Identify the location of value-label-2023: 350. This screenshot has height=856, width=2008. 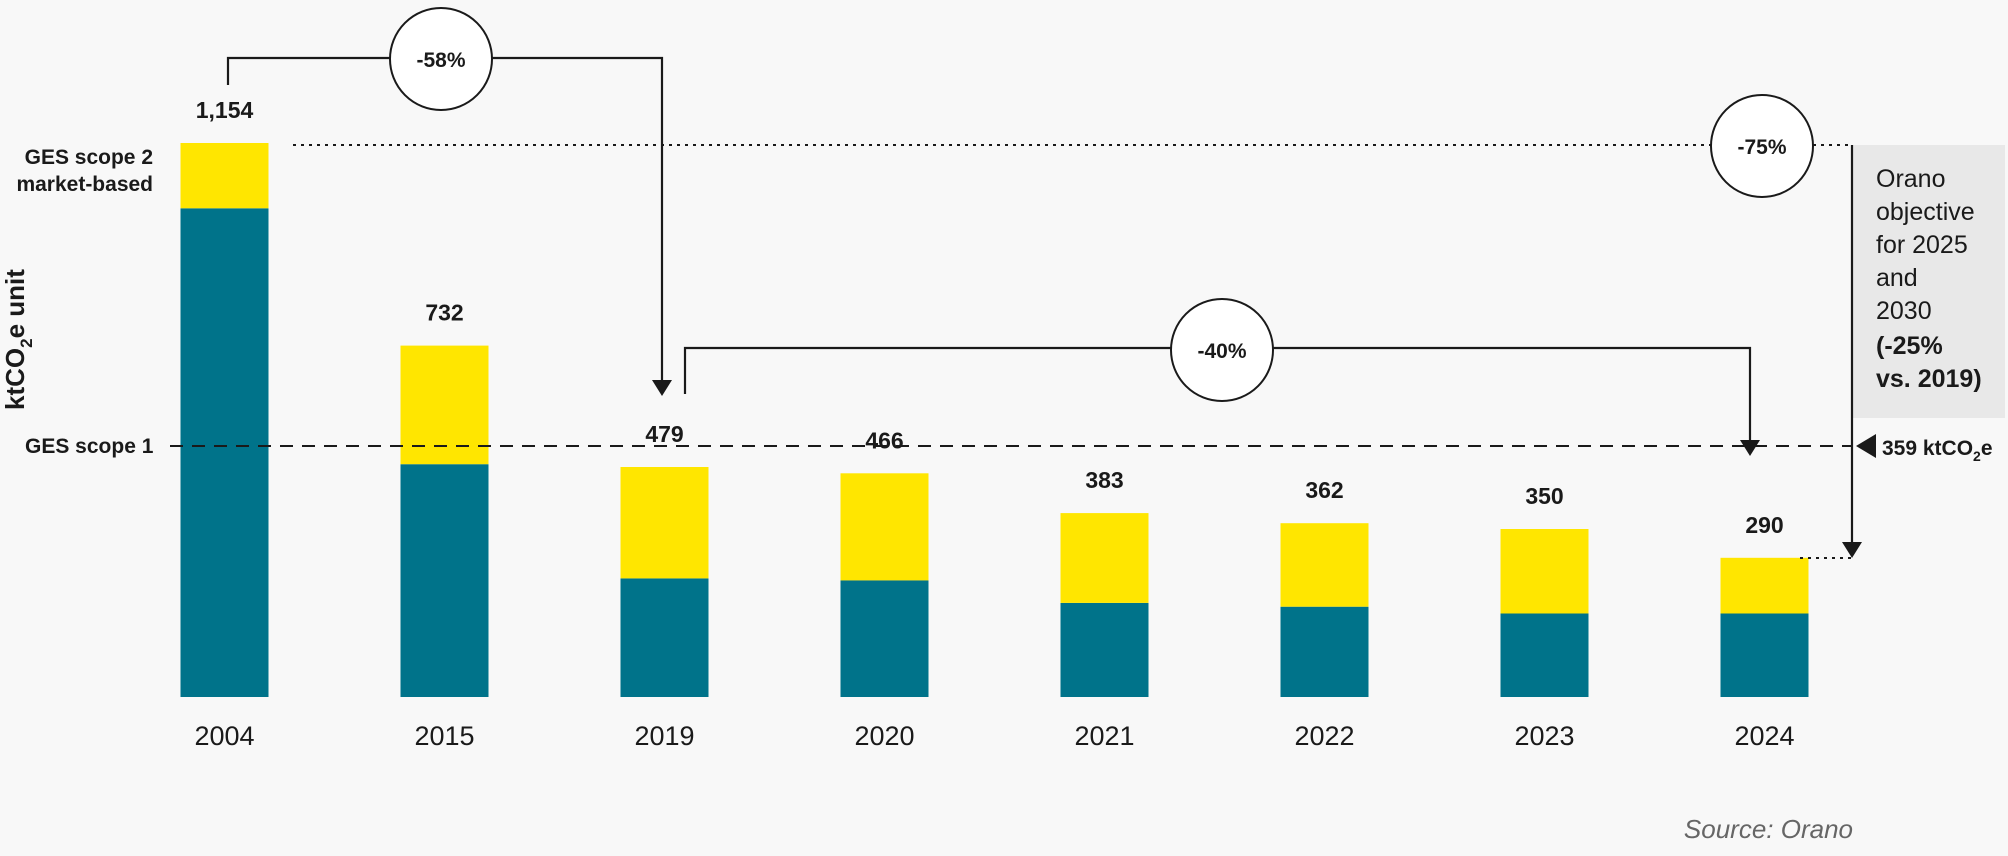
(1544, 496).